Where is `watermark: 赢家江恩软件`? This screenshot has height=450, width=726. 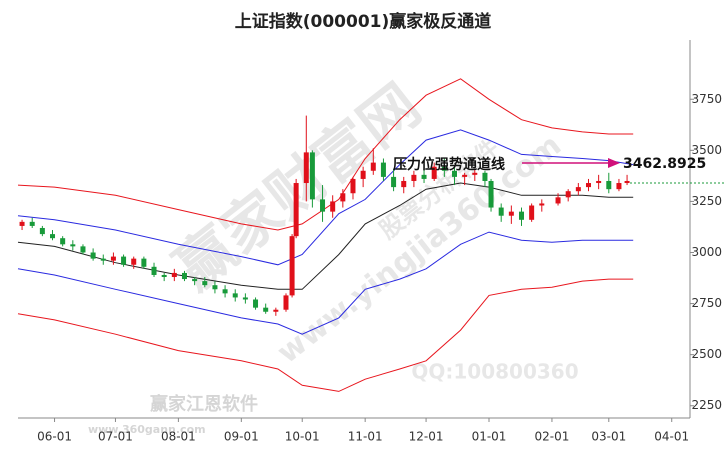
watermark: 赢家江恩软件 is located at coordinates (204, 404).